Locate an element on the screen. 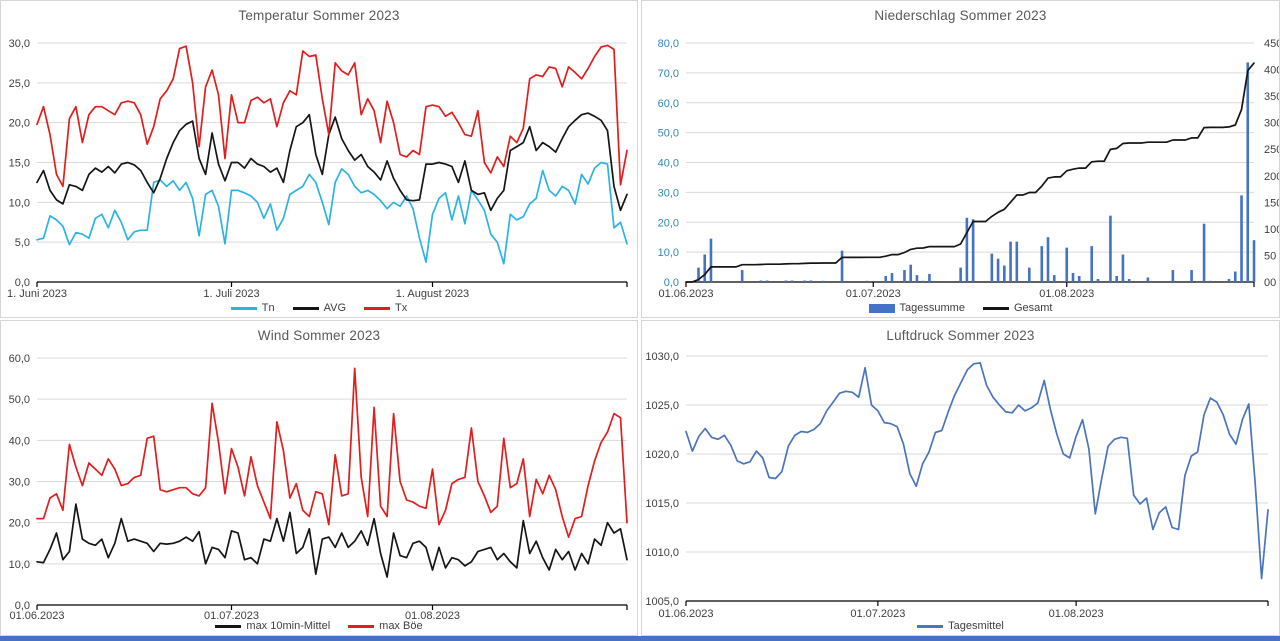 Image resolution: width=1280 pixels, height=641 pixels. legend-label: max 10min-Mittel is located at coordinates (288, 626).